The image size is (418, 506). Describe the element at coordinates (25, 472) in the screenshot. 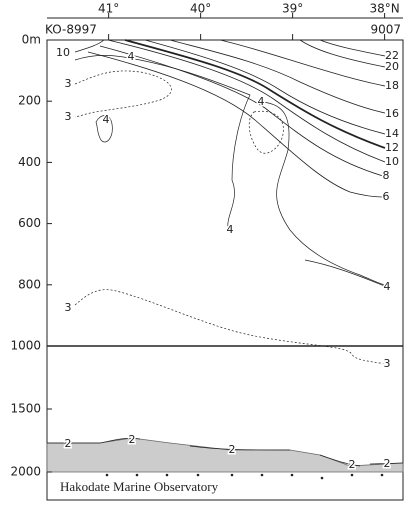

I see `y2-tick-label: 2000` at that location.